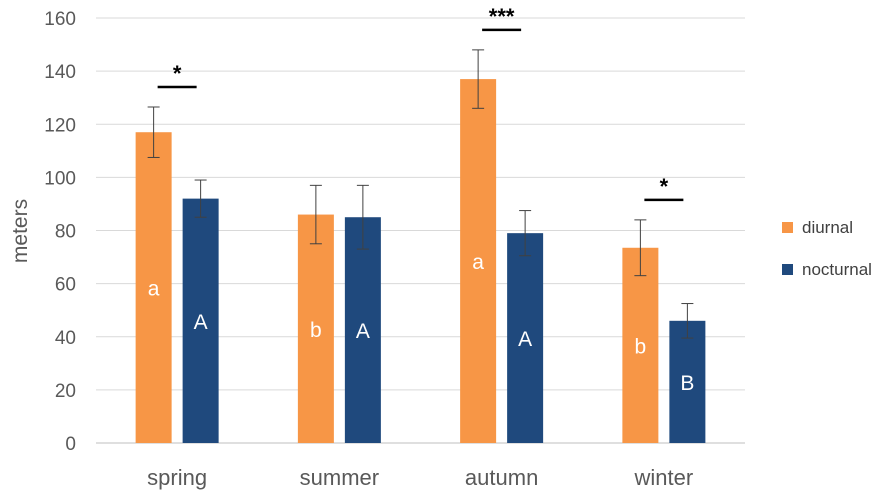 This screenshot has height=497, width=888. What do you see at coordinates (65, 338) in the screenshot?
I see `y-tick-label: 40` at bounding box center [65, 338].